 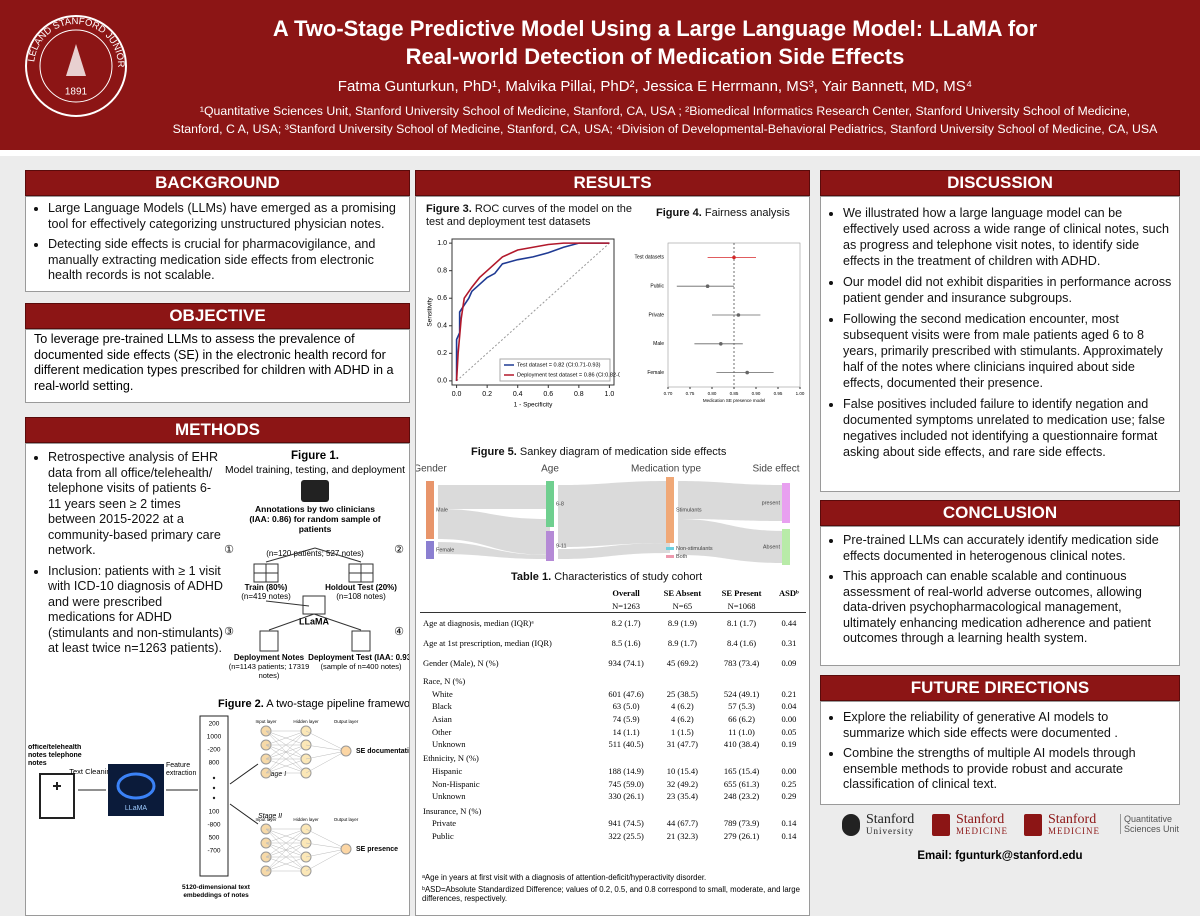 I want to click on label: 0.0, so click(x=442, y=381).